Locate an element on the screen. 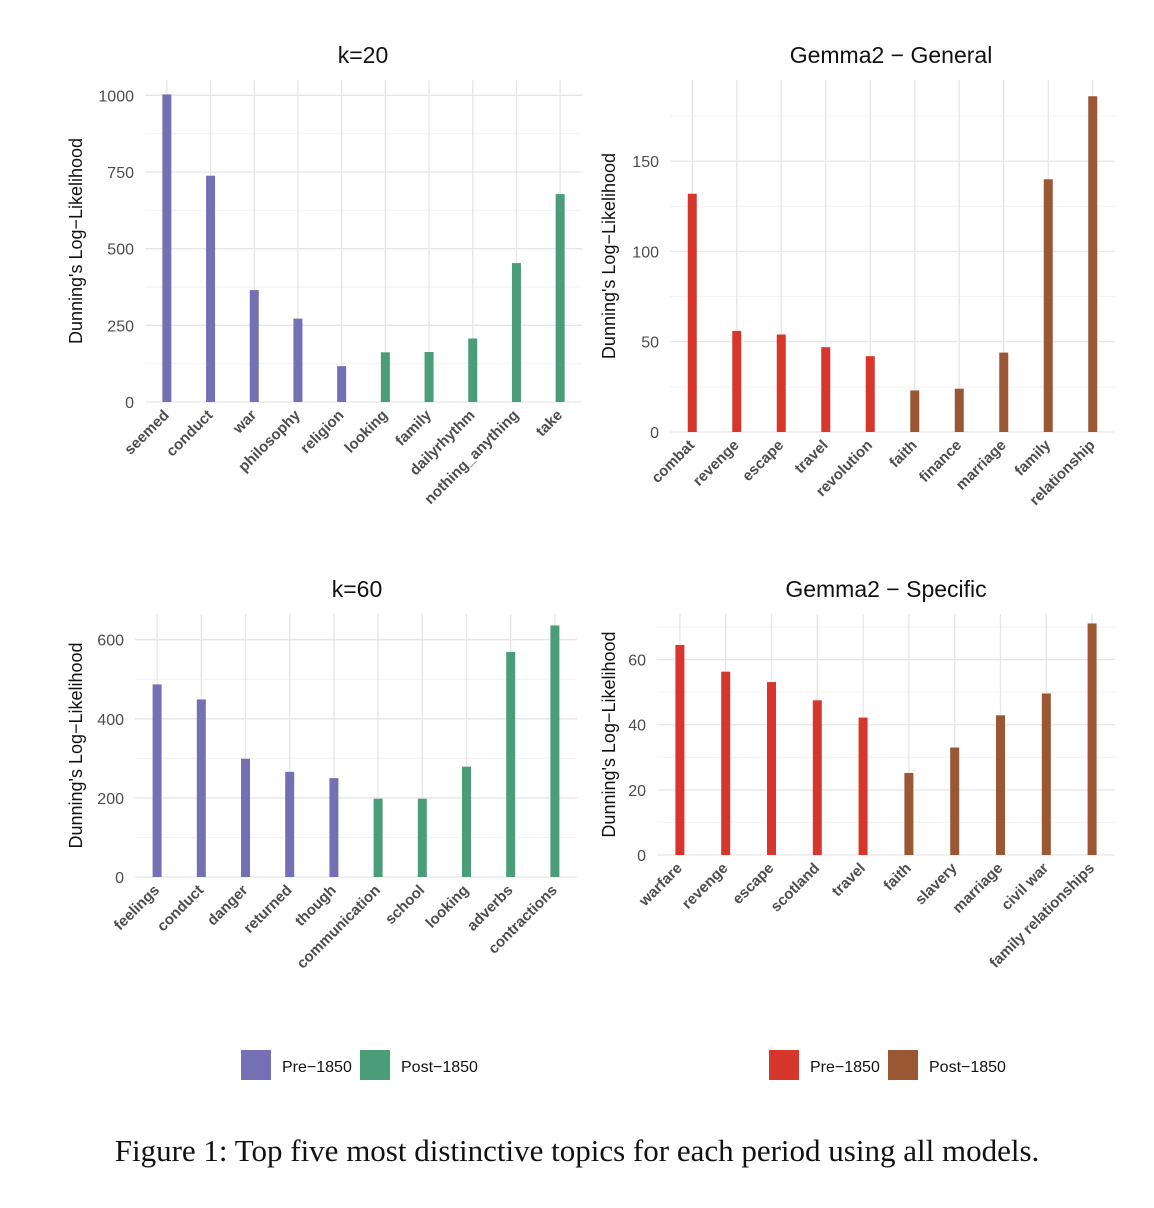  chart-title: k=20 is located at coordinates (363, 55).